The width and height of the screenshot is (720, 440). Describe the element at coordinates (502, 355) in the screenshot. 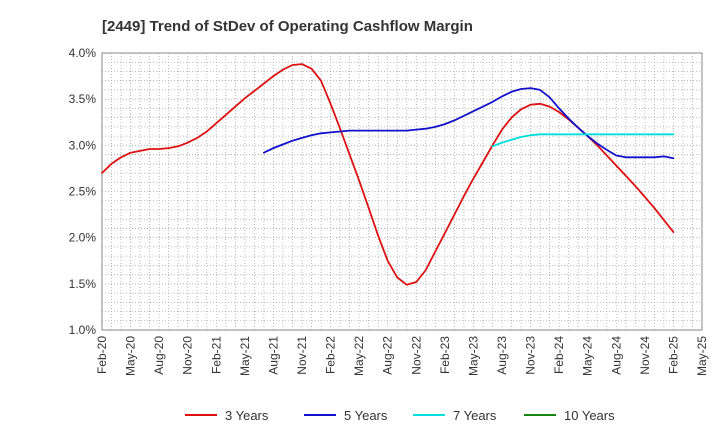

I see `x-tick-label: Aug-23` at that location.